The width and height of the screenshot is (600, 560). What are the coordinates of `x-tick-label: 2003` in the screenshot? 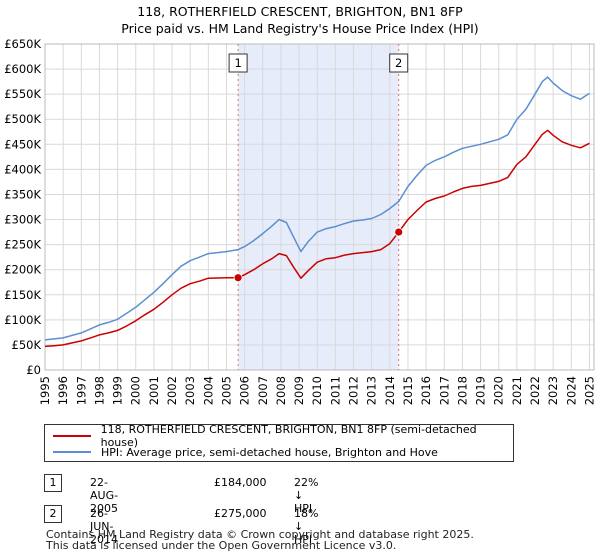 It's located at (190, 390).